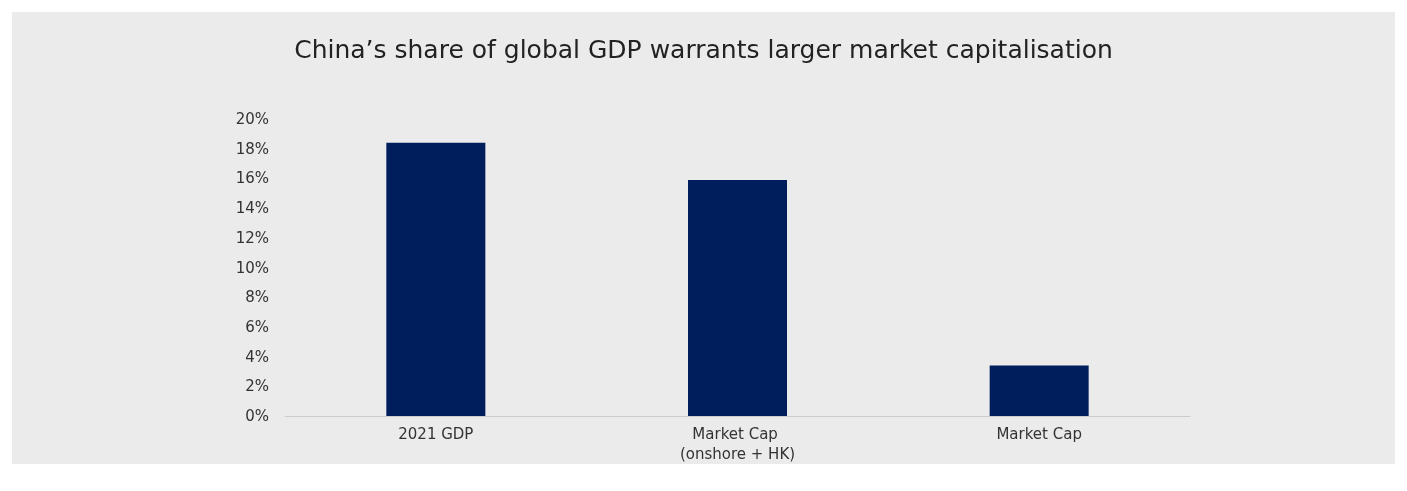 The height and width of the screenshot is (491, 1407). I want to click on y-tick-label: 20%, so click(252, 119).